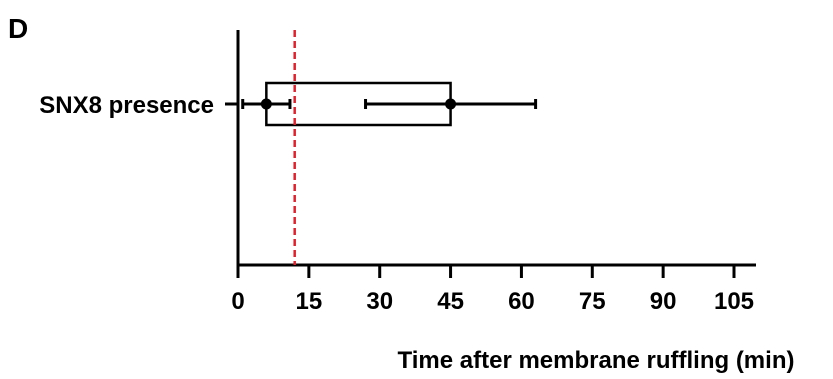 Image resolution: width=833 pixels, height=379 pixels. I want to click on x-tick-label-45: 45, so click(450, 301).